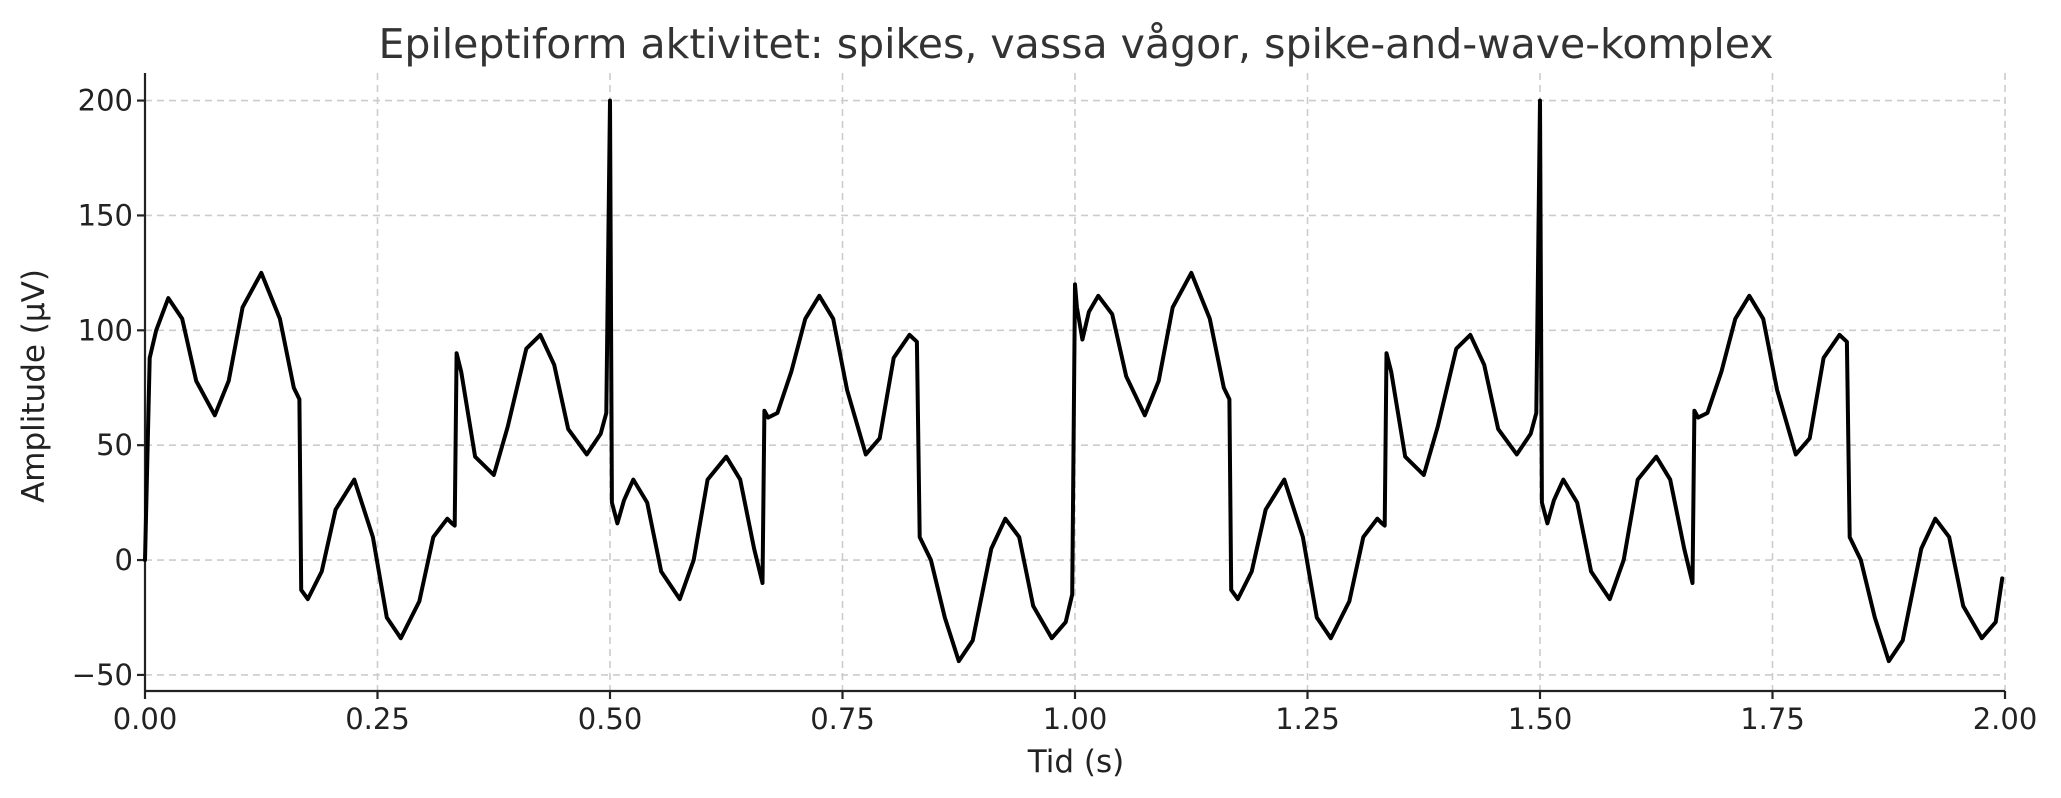  What do you see at coordinates (108, 388) in the screenshot?
I see `y-axis-ticks: −50 0 50 100 150 200` at bounding box center [108, 388].